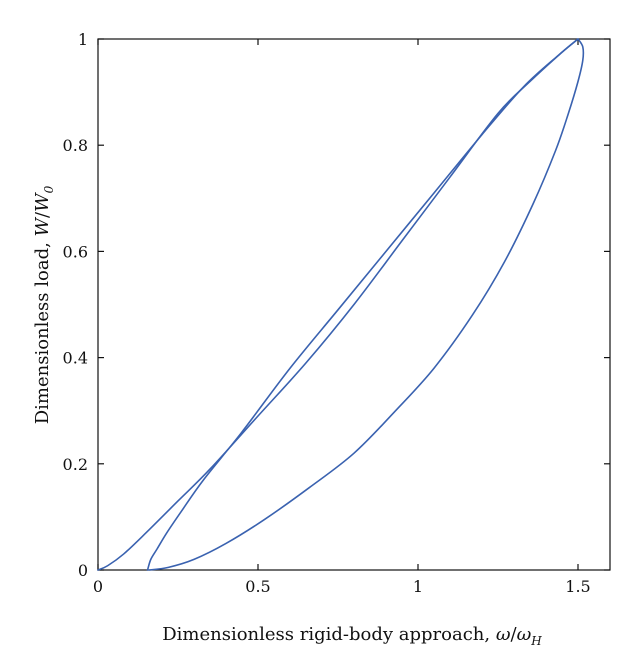 The width and height of the screenshot is (641, 660). I want to click on y-tick-label: 0.6, so click(75, 251).